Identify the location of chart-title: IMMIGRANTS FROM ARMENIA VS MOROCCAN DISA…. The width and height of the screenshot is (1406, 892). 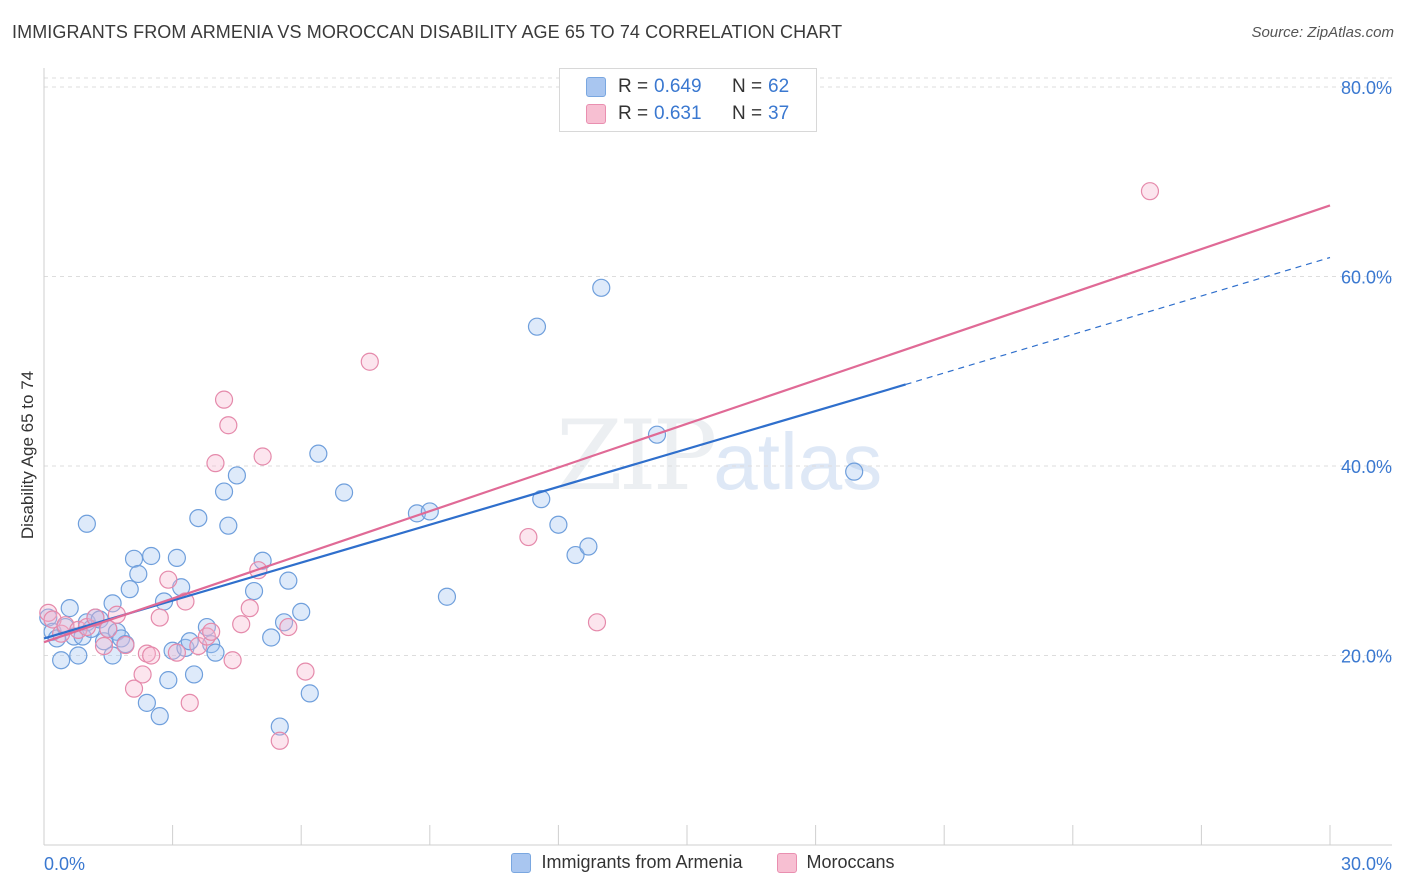
(427, 32).